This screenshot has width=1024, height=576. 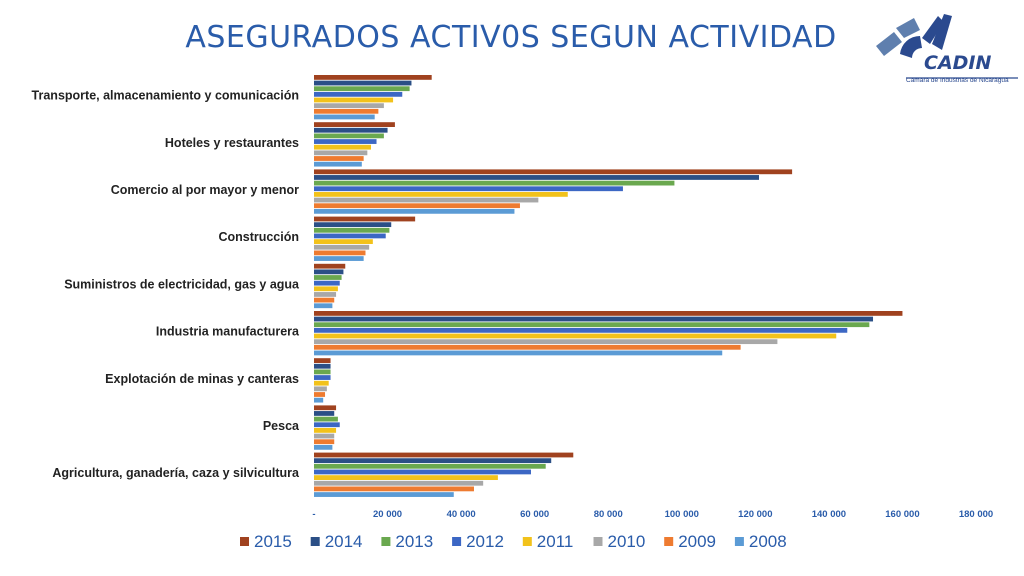 I want to click on legend-swatch-2015, so click(x=244, y=541).